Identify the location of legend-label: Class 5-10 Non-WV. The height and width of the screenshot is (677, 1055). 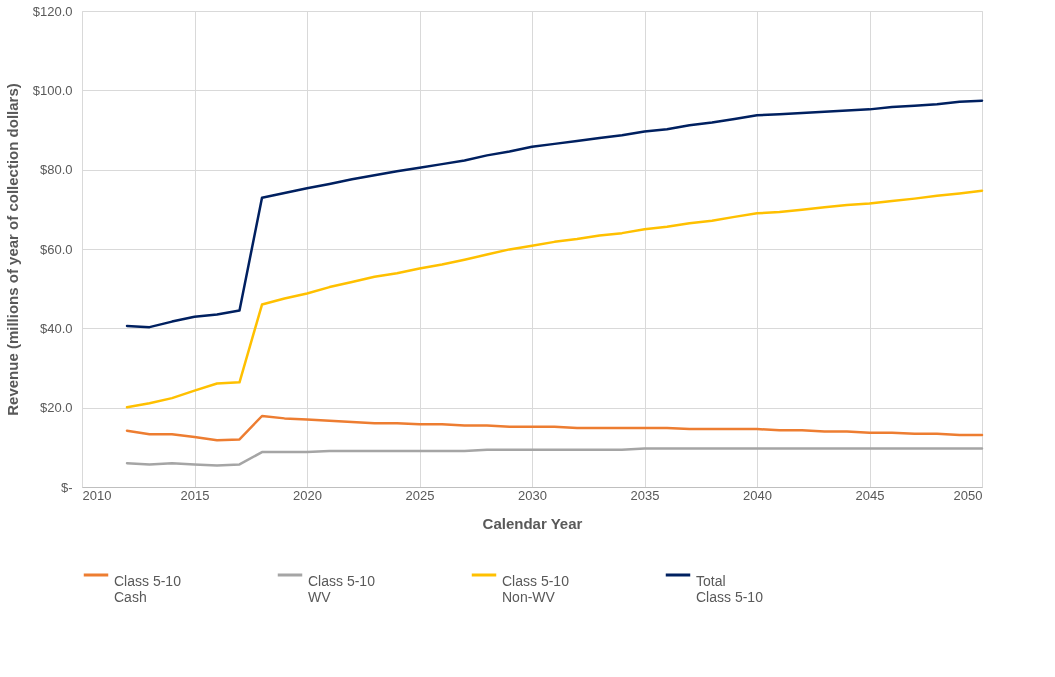
(536, 589).